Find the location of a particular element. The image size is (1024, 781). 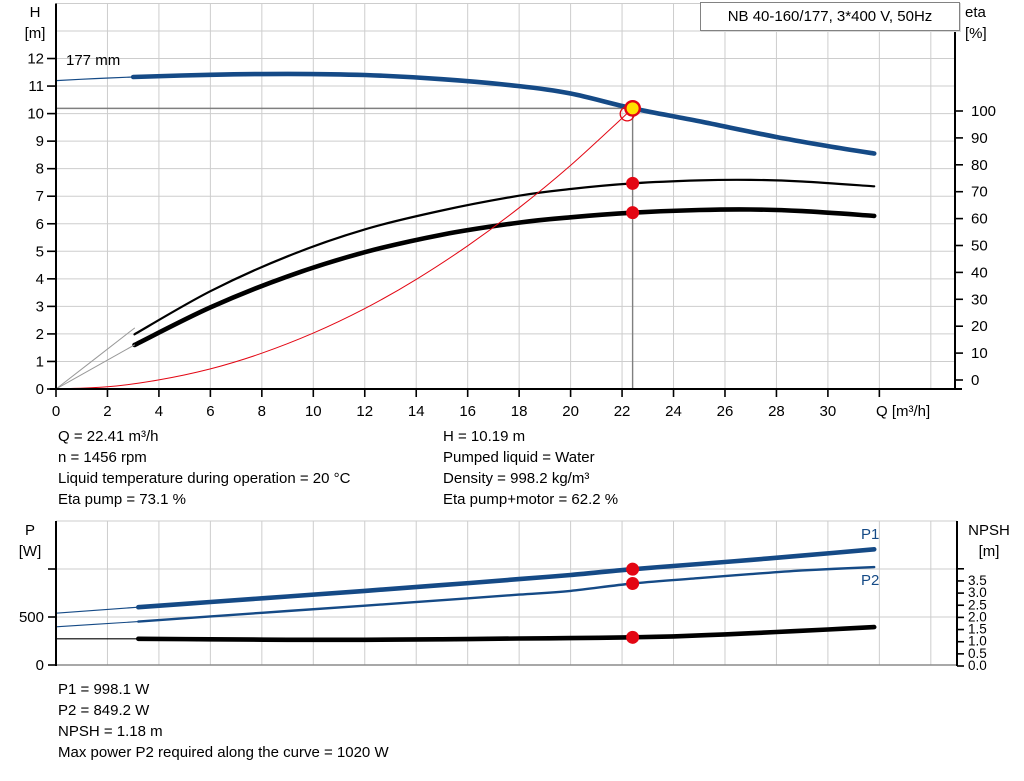

info-line-pumped-liquid: Pumped liquid = Water is located at coordinates (519, 457).